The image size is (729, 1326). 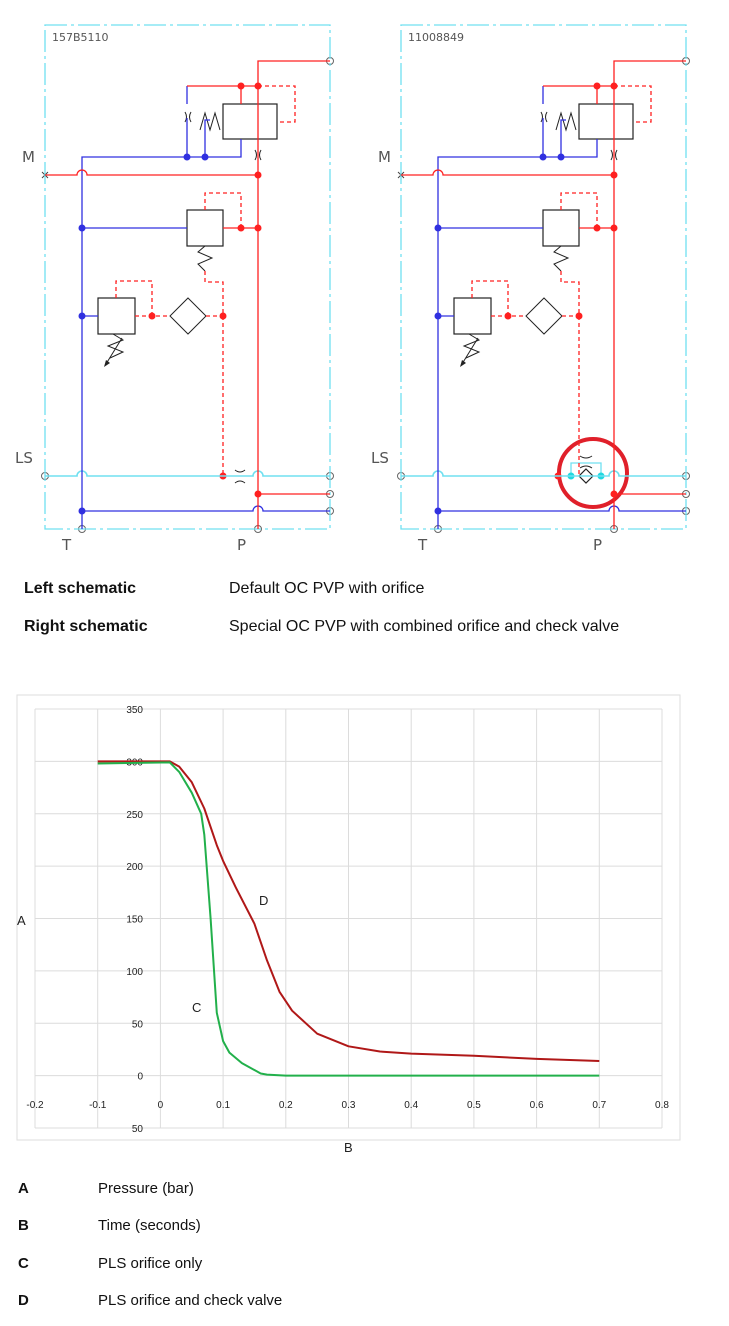 I want to click on x-tick-label: -0.2, so click(x=35, y=1105).